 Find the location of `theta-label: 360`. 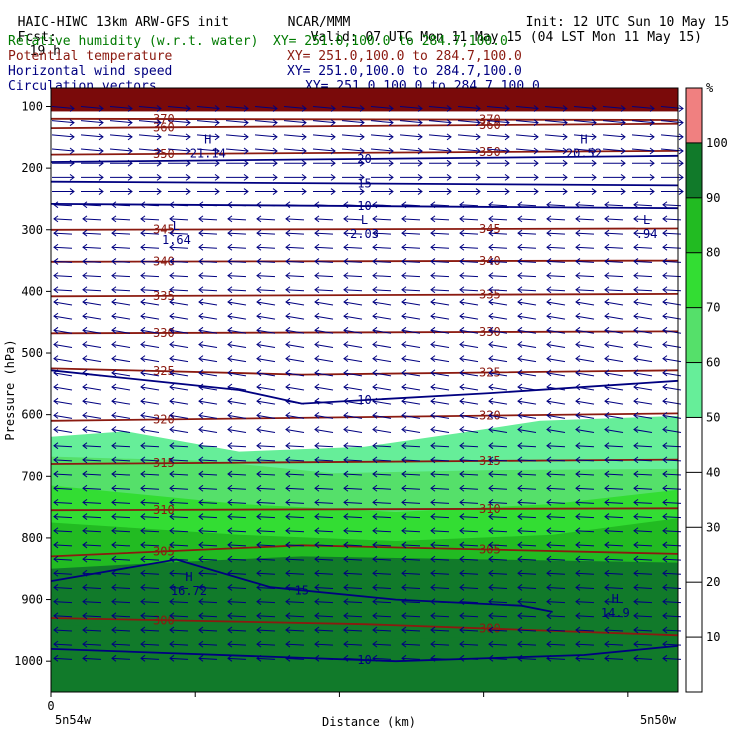

theta-label: 360 is located at coordinates (490, 125).